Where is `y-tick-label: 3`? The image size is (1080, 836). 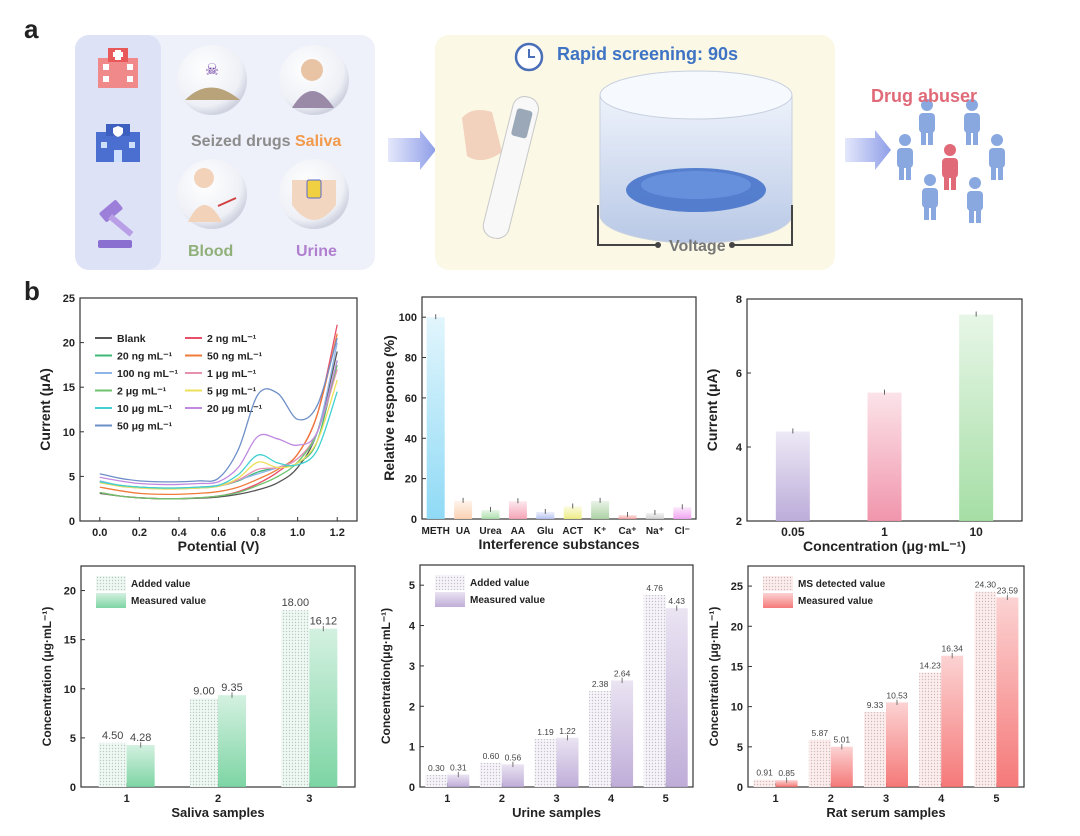 y-tick-label: 3 is located at coordinates (412, 667).